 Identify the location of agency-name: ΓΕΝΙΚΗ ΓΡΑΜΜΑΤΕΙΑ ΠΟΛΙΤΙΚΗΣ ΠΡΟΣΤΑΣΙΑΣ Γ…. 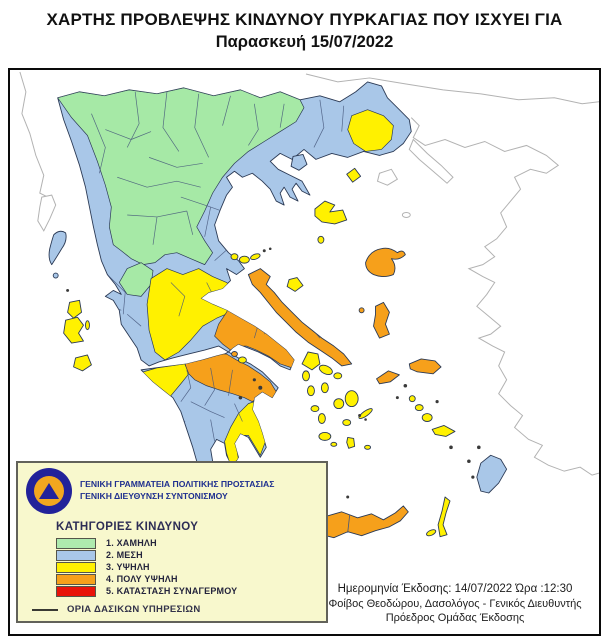
(177, 490).